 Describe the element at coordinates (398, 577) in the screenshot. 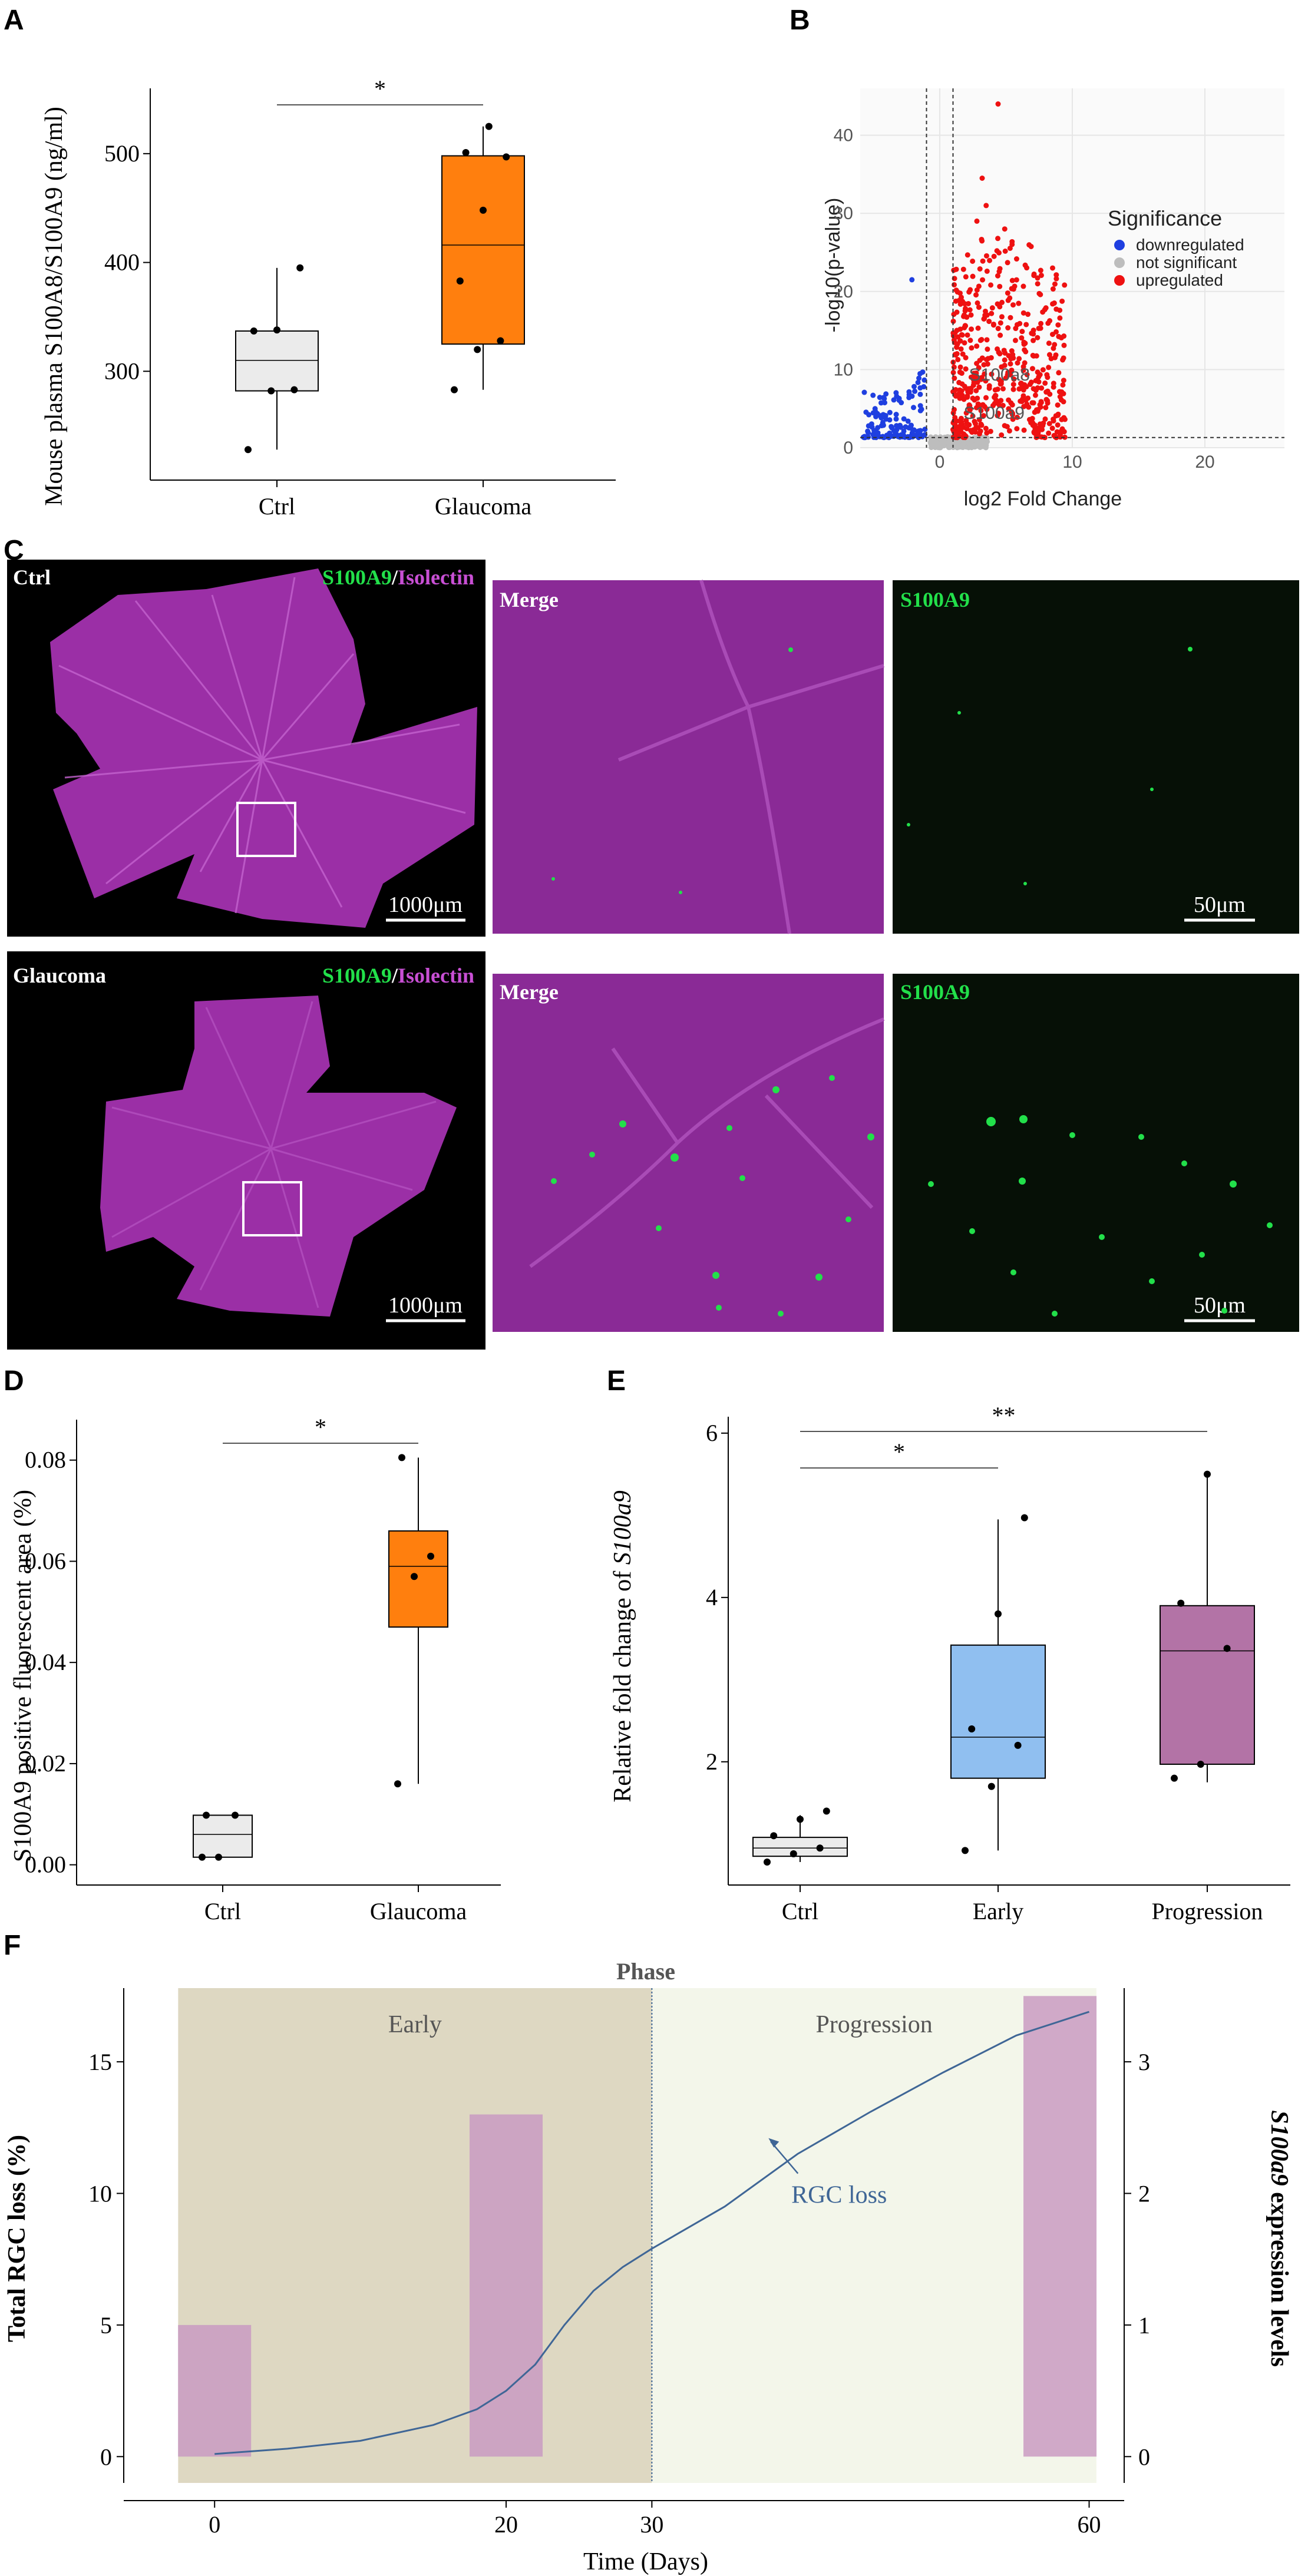

I see `ctrl-stain-label: S100A9/Isolectin` at that location.